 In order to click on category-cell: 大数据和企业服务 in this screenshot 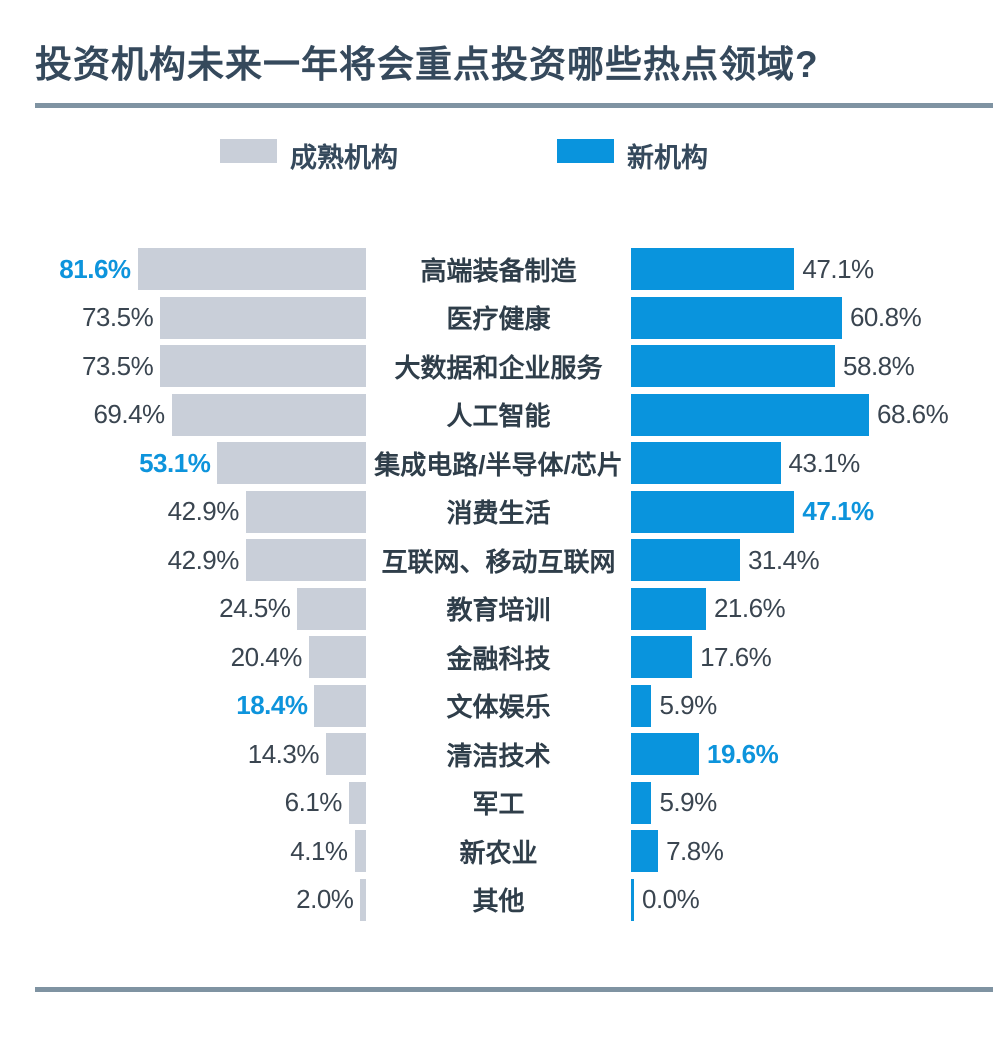, I will do `click(498, 366)`.